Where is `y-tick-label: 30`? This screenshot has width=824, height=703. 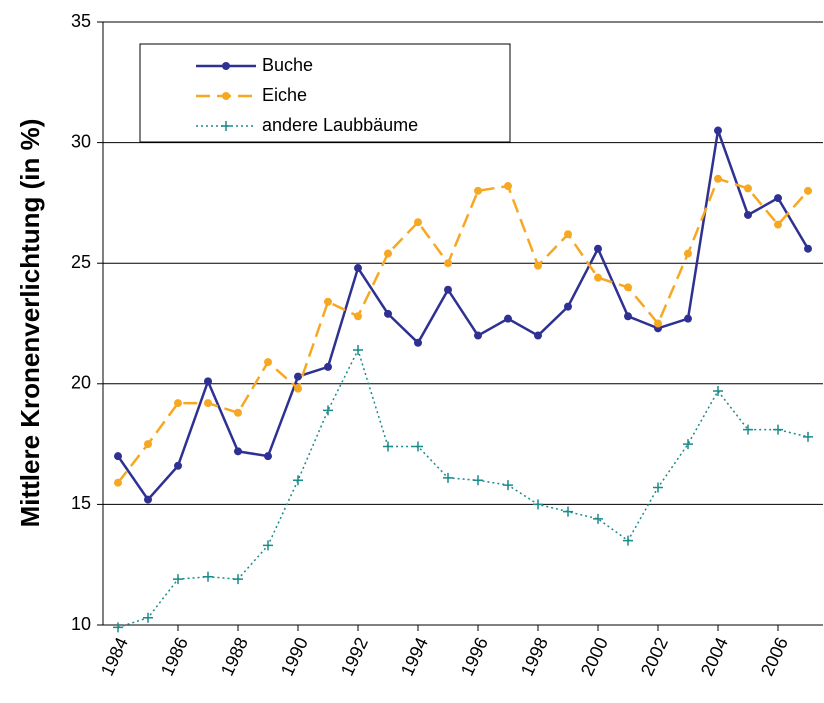 y-tick-label: 30 is located at coordinates (81, 141).